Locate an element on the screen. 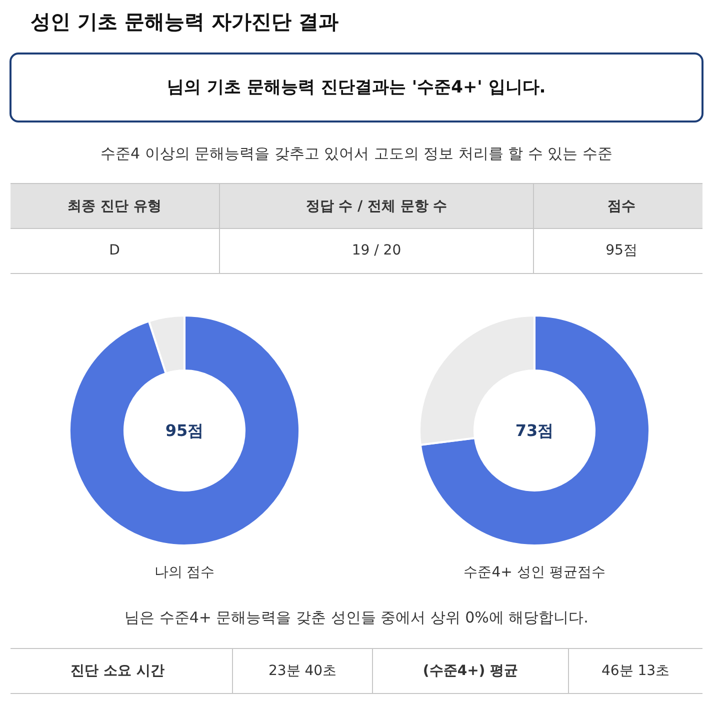 This screenshot has height=701, width=713. text: (수준4+) 평균 is located at coordinates (470, 671).